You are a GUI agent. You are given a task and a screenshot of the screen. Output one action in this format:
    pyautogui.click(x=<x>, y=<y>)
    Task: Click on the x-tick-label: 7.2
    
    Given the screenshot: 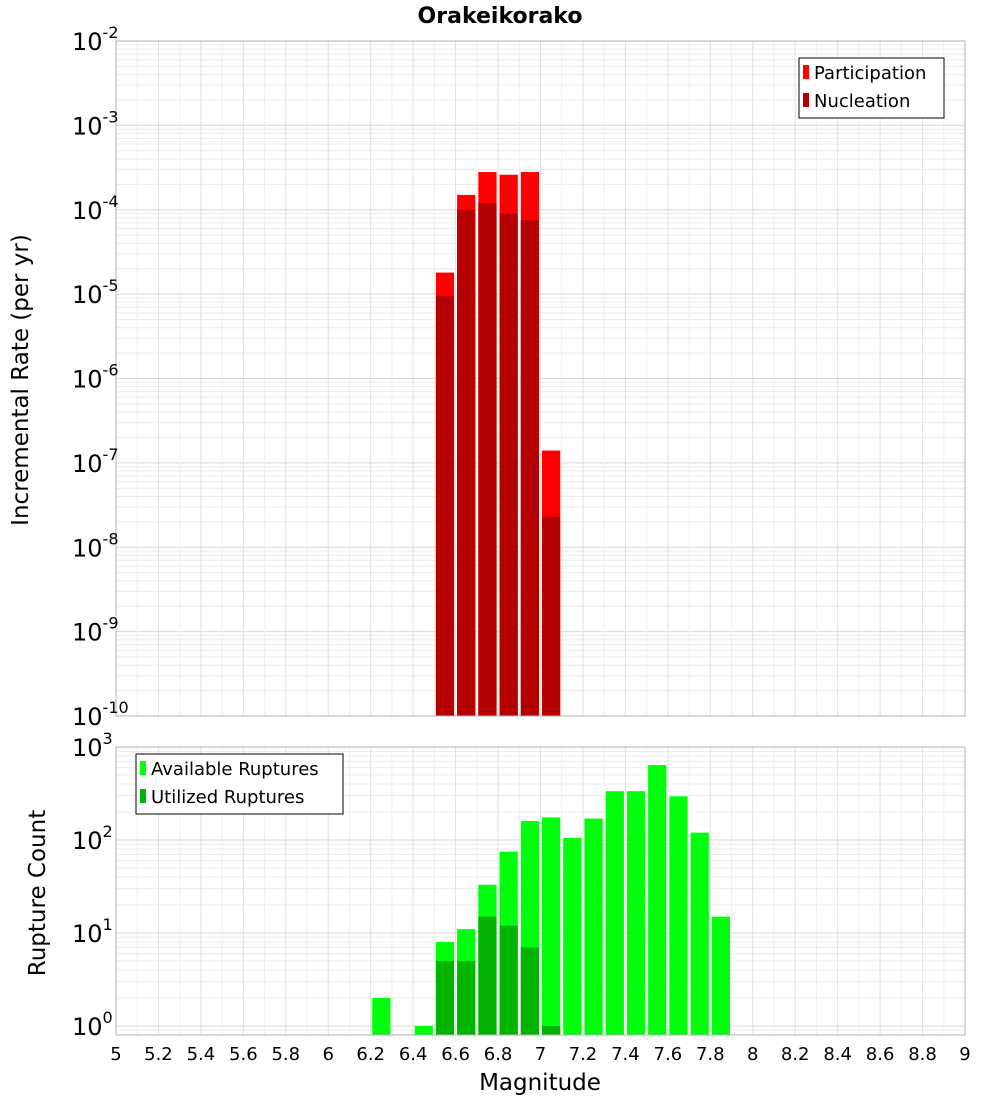 What is the action you would take?
    pyautogui.click(x=583, y=1054)
    